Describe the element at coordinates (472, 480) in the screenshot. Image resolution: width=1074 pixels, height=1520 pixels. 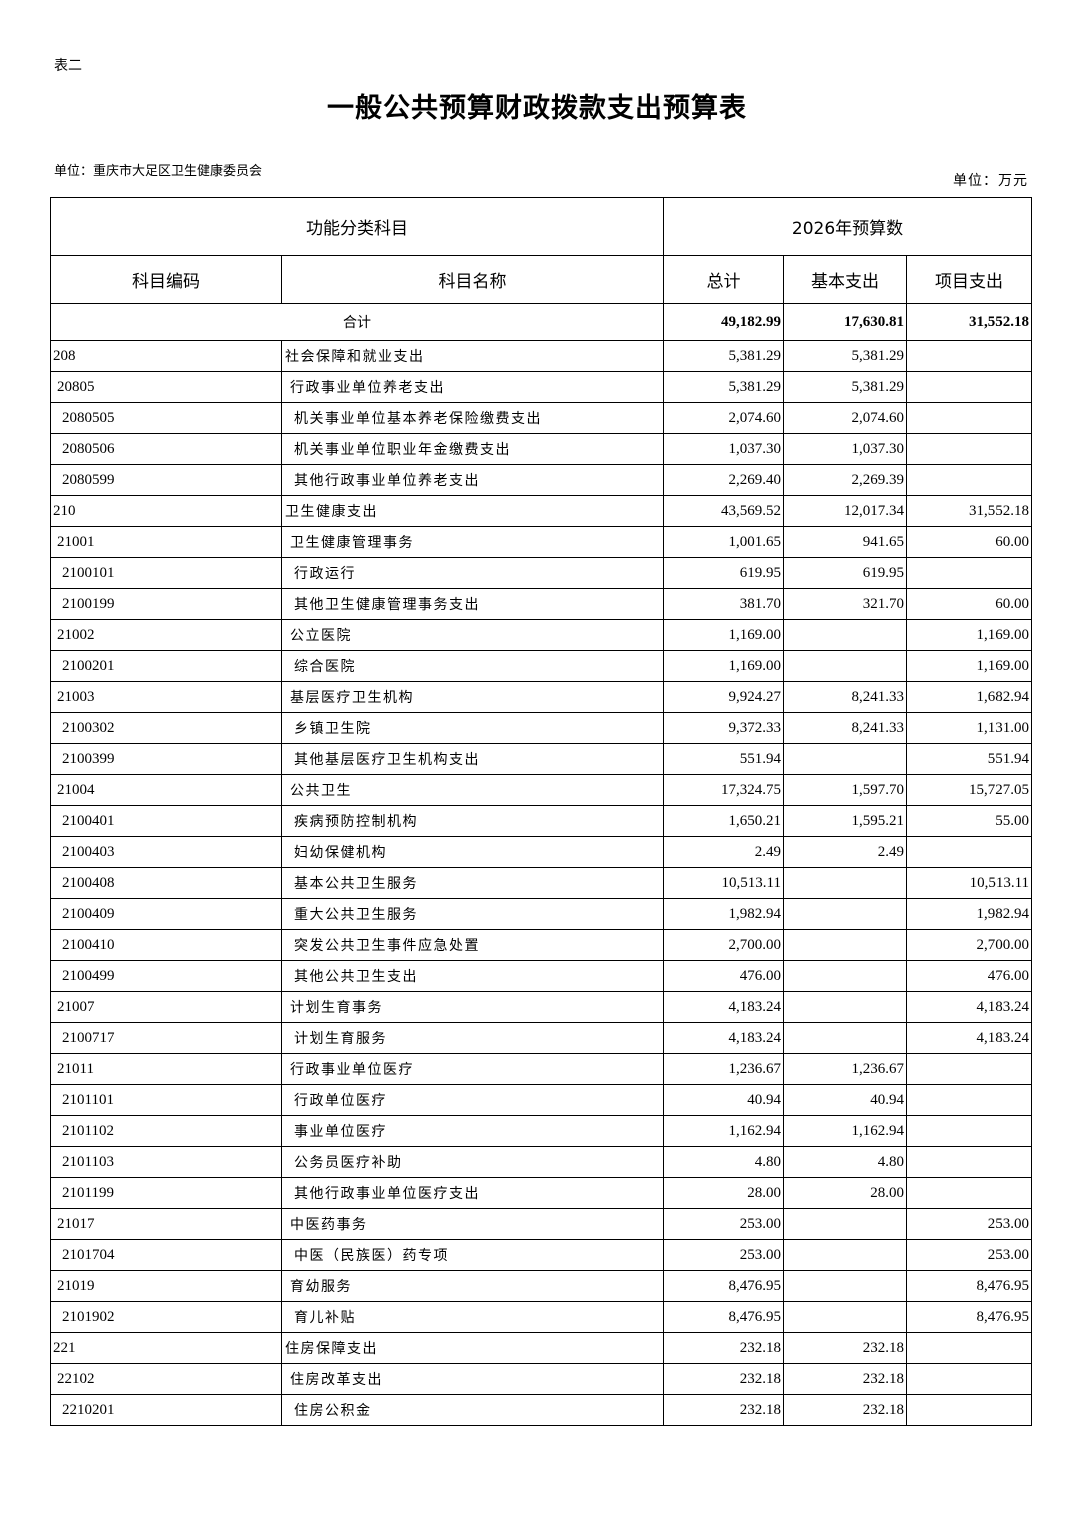
I see `row-name: 其他行政事业单位养老支出` at that location.